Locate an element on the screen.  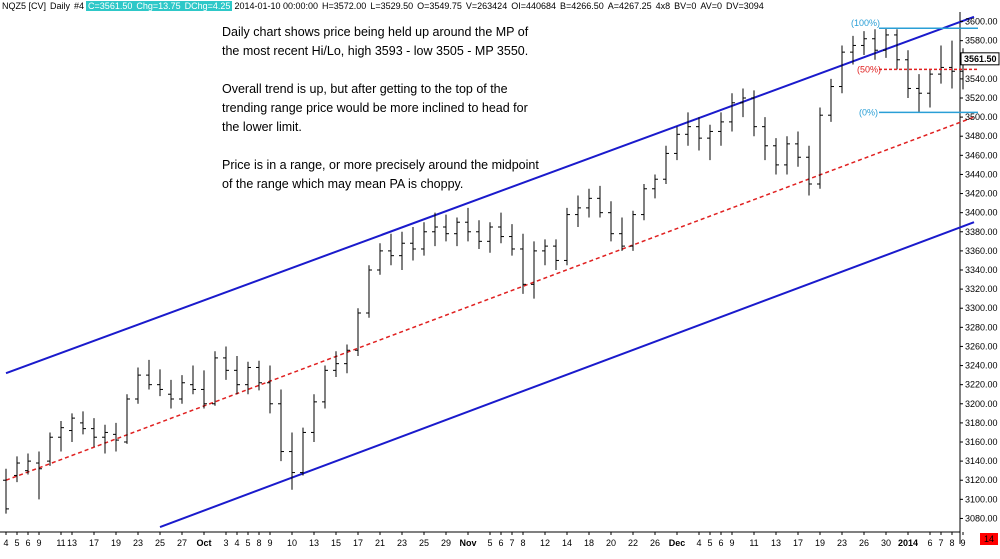
x-tick-label: 10 is located at coordinates (292, 543).